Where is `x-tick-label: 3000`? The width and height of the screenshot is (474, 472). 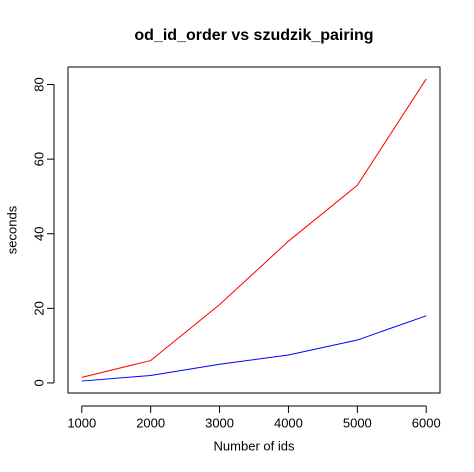
x-tick-label: 3000 is located at coordinates (219, 422).